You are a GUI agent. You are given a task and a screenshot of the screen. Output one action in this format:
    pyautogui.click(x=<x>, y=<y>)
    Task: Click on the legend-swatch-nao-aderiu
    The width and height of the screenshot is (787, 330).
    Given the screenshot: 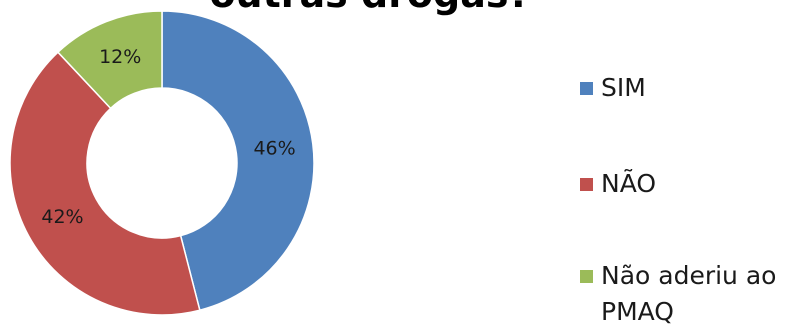 What is the action you would take?
    pyautogui.click(x=586, y=276)
    